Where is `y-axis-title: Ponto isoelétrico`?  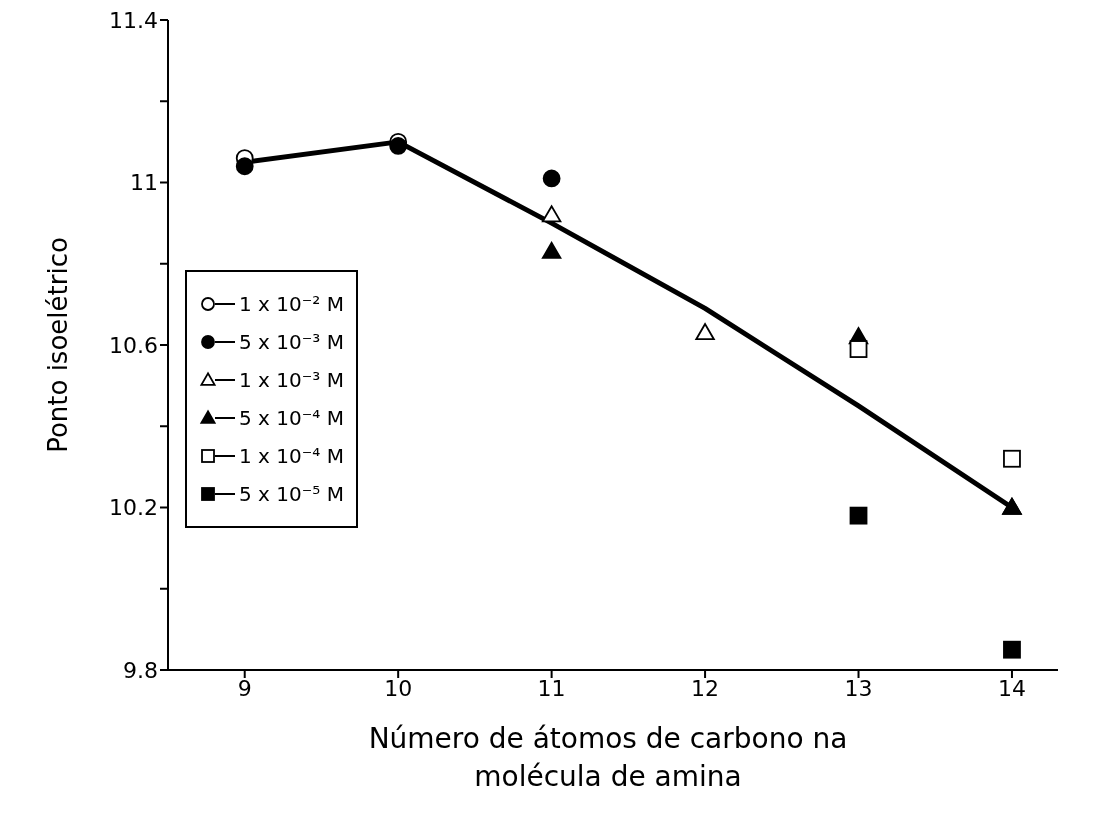 y-axis-title: Ponto isoelétrico is located at coordinates (58, 345).